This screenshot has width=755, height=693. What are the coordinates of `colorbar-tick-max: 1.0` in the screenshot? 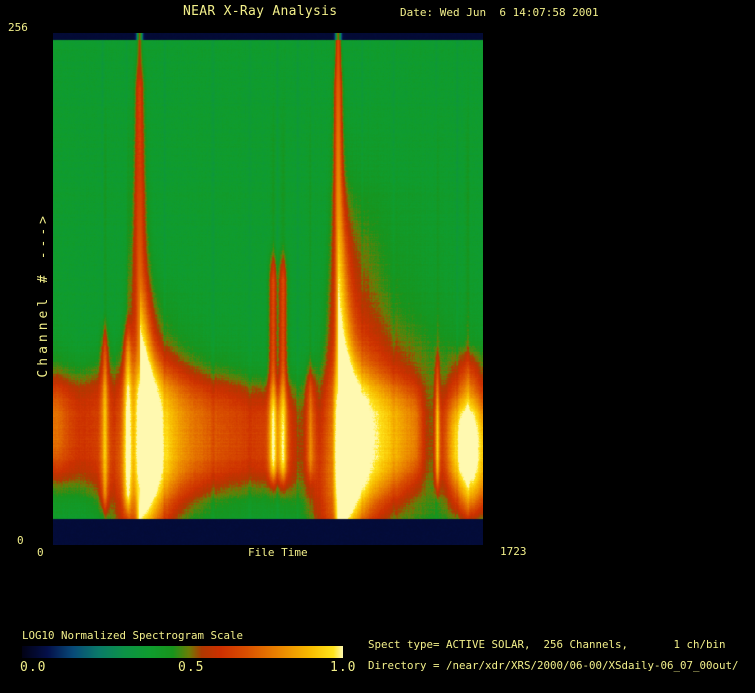 It's located at (343, 667).